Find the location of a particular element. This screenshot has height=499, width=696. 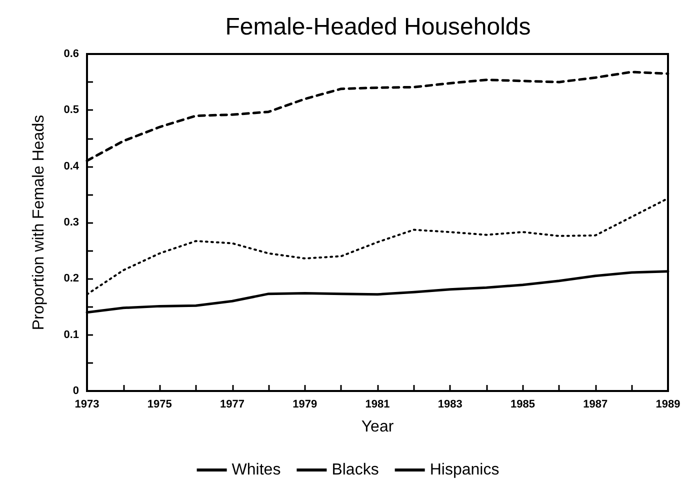

legend-label: Hispanics is located at coordinates (465, 470).